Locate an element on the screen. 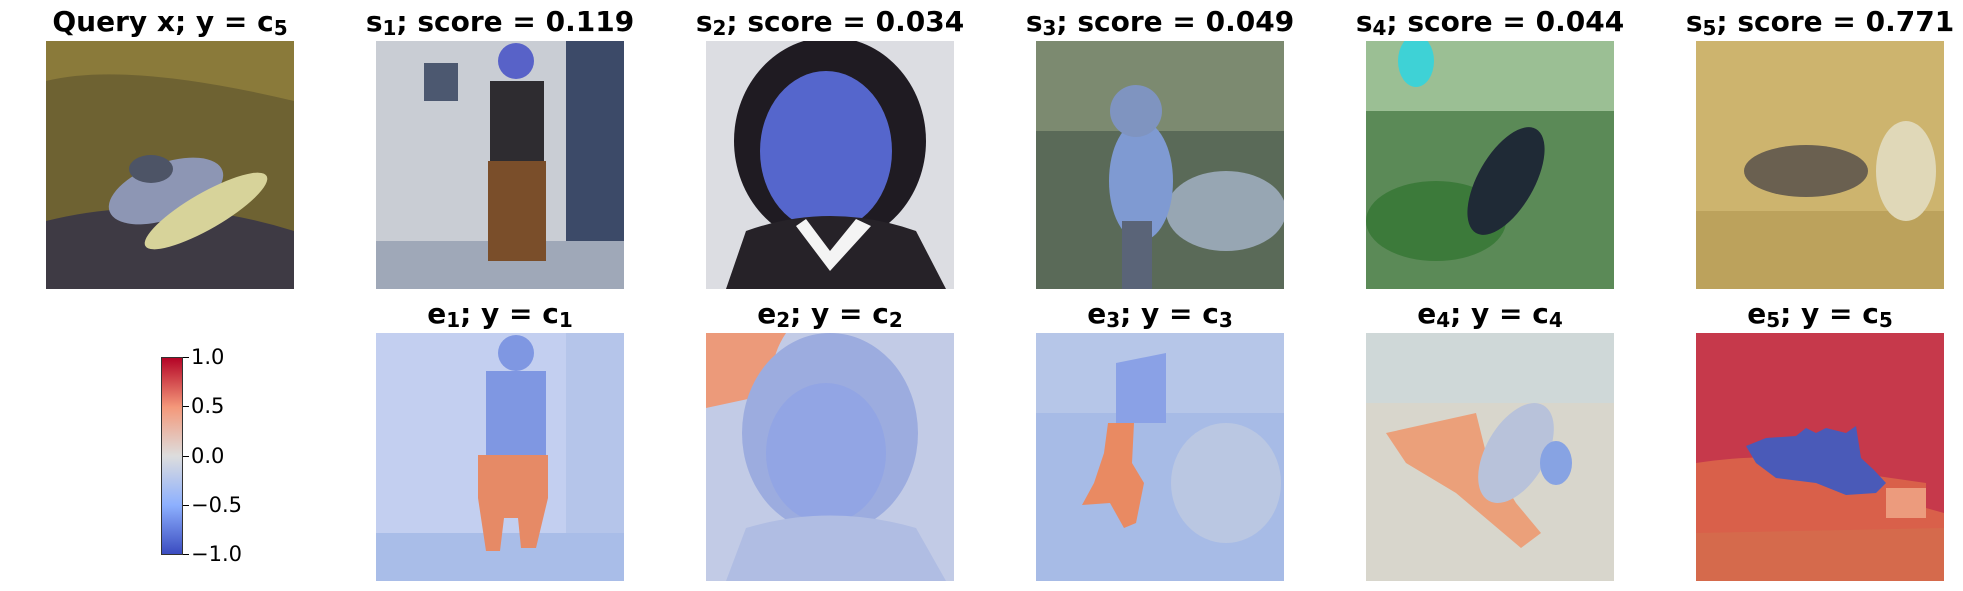 This screenshot has width=1963, height=591. e2-heatmap is located at coordinates (830, 457).